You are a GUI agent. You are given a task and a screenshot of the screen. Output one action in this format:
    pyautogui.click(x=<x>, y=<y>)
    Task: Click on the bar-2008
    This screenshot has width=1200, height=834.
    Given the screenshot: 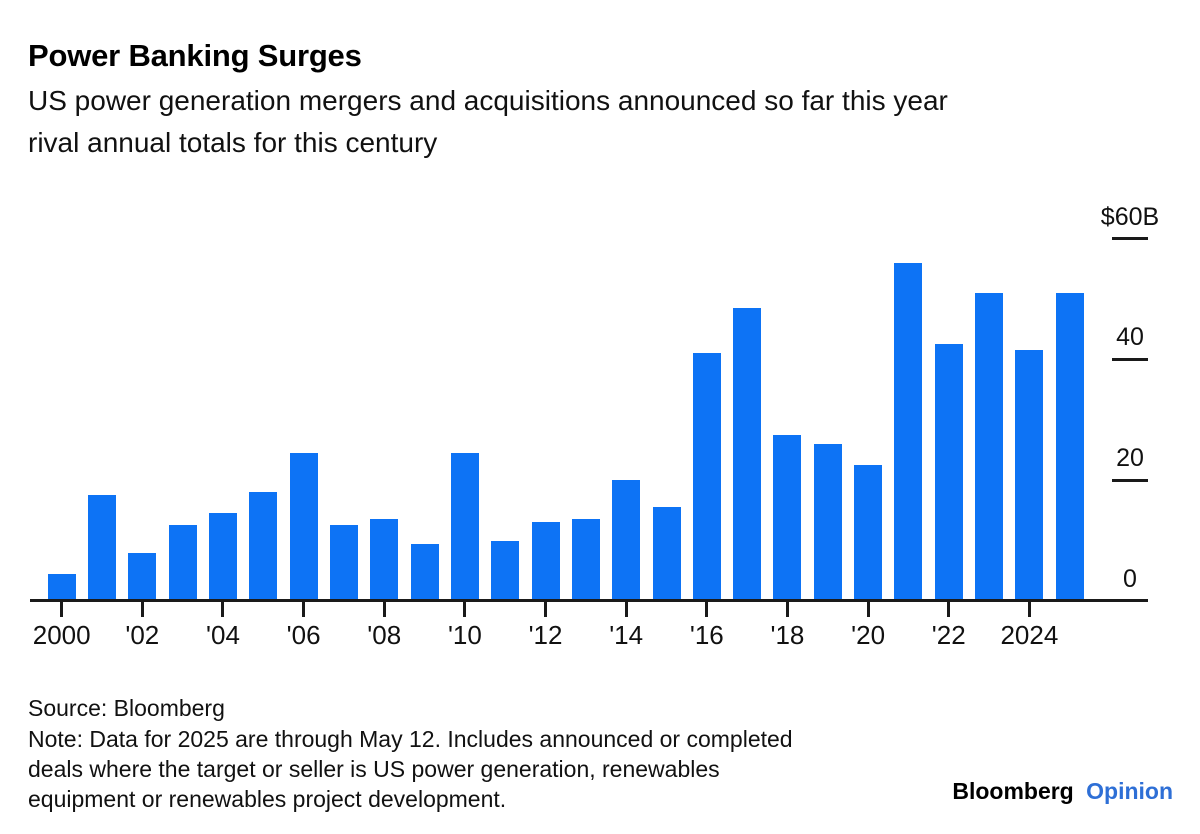 What is the action you would take?
    pyautogui.click(x=384, y=560)
    